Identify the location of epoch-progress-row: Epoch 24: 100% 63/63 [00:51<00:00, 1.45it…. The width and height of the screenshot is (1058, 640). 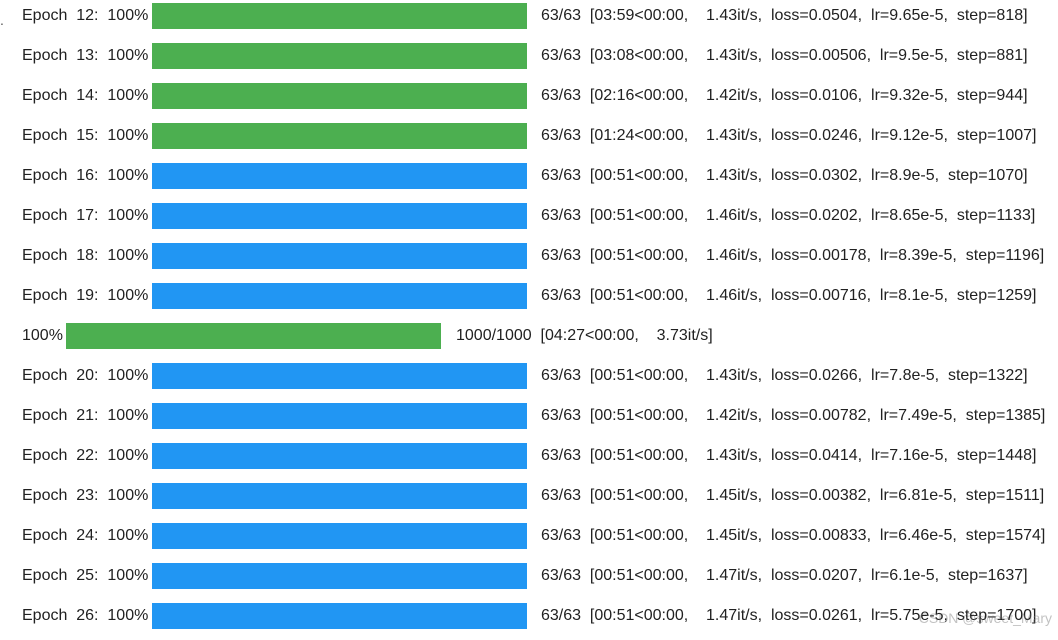
(529, 540).